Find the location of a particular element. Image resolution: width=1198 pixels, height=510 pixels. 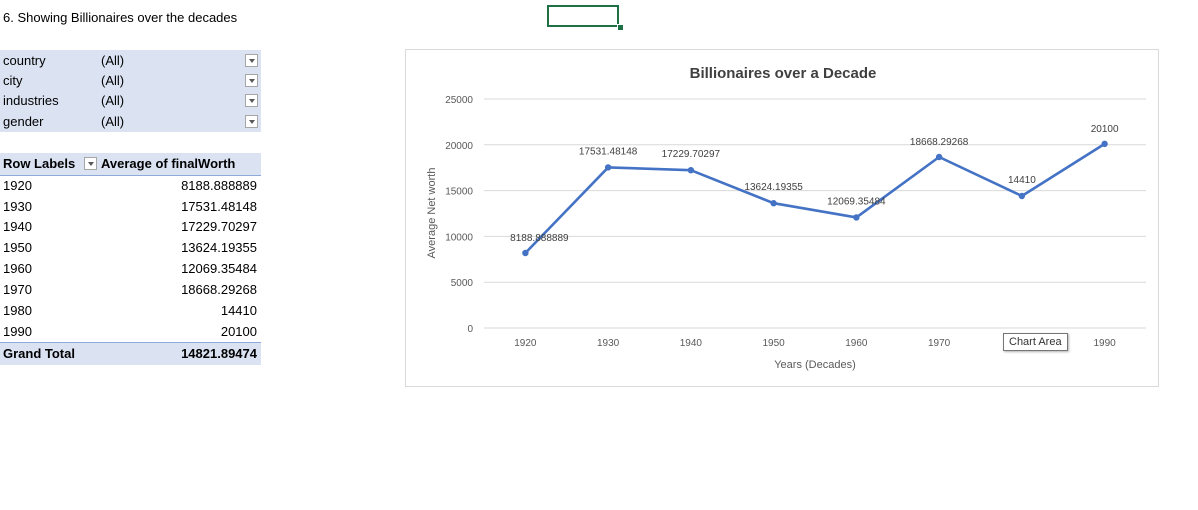

filter-label: gender is located at coordinates (23, 121).